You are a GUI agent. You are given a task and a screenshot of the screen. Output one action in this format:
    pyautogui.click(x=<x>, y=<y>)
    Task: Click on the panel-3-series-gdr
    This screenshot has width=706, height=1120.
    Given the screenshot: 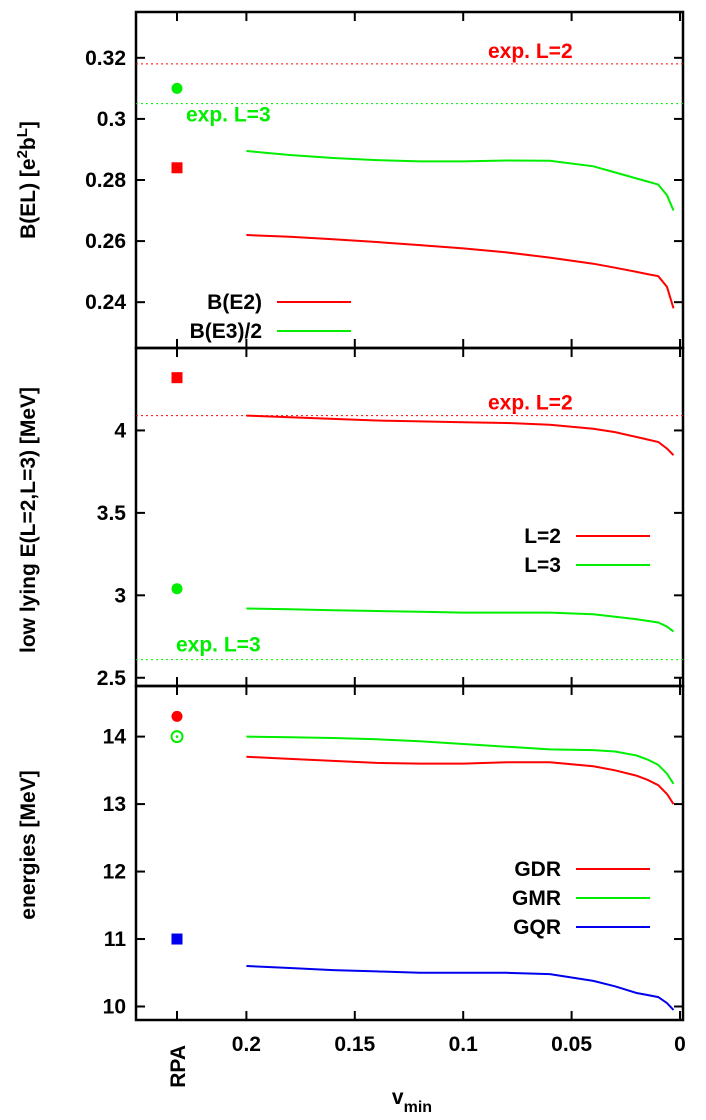 What is the action you would take?
    pyautogui.click(x=460, y=780)
    